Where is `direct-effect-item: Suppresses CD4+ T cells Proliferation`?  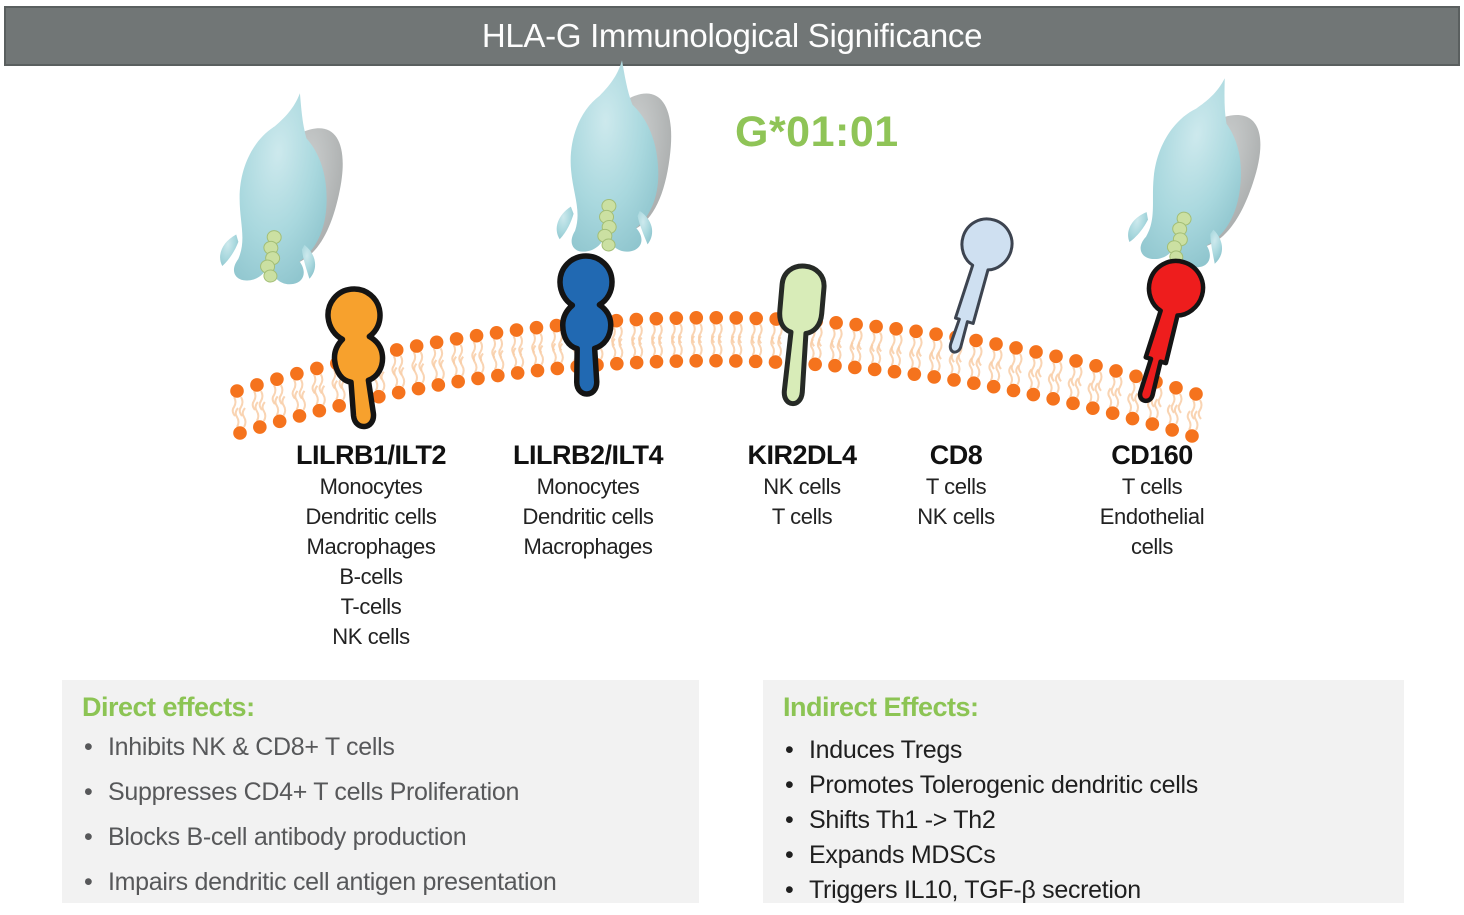
direct-effect-item: Suppresses CD4+ T cells Proliferation is located at coordinates (380, 792).